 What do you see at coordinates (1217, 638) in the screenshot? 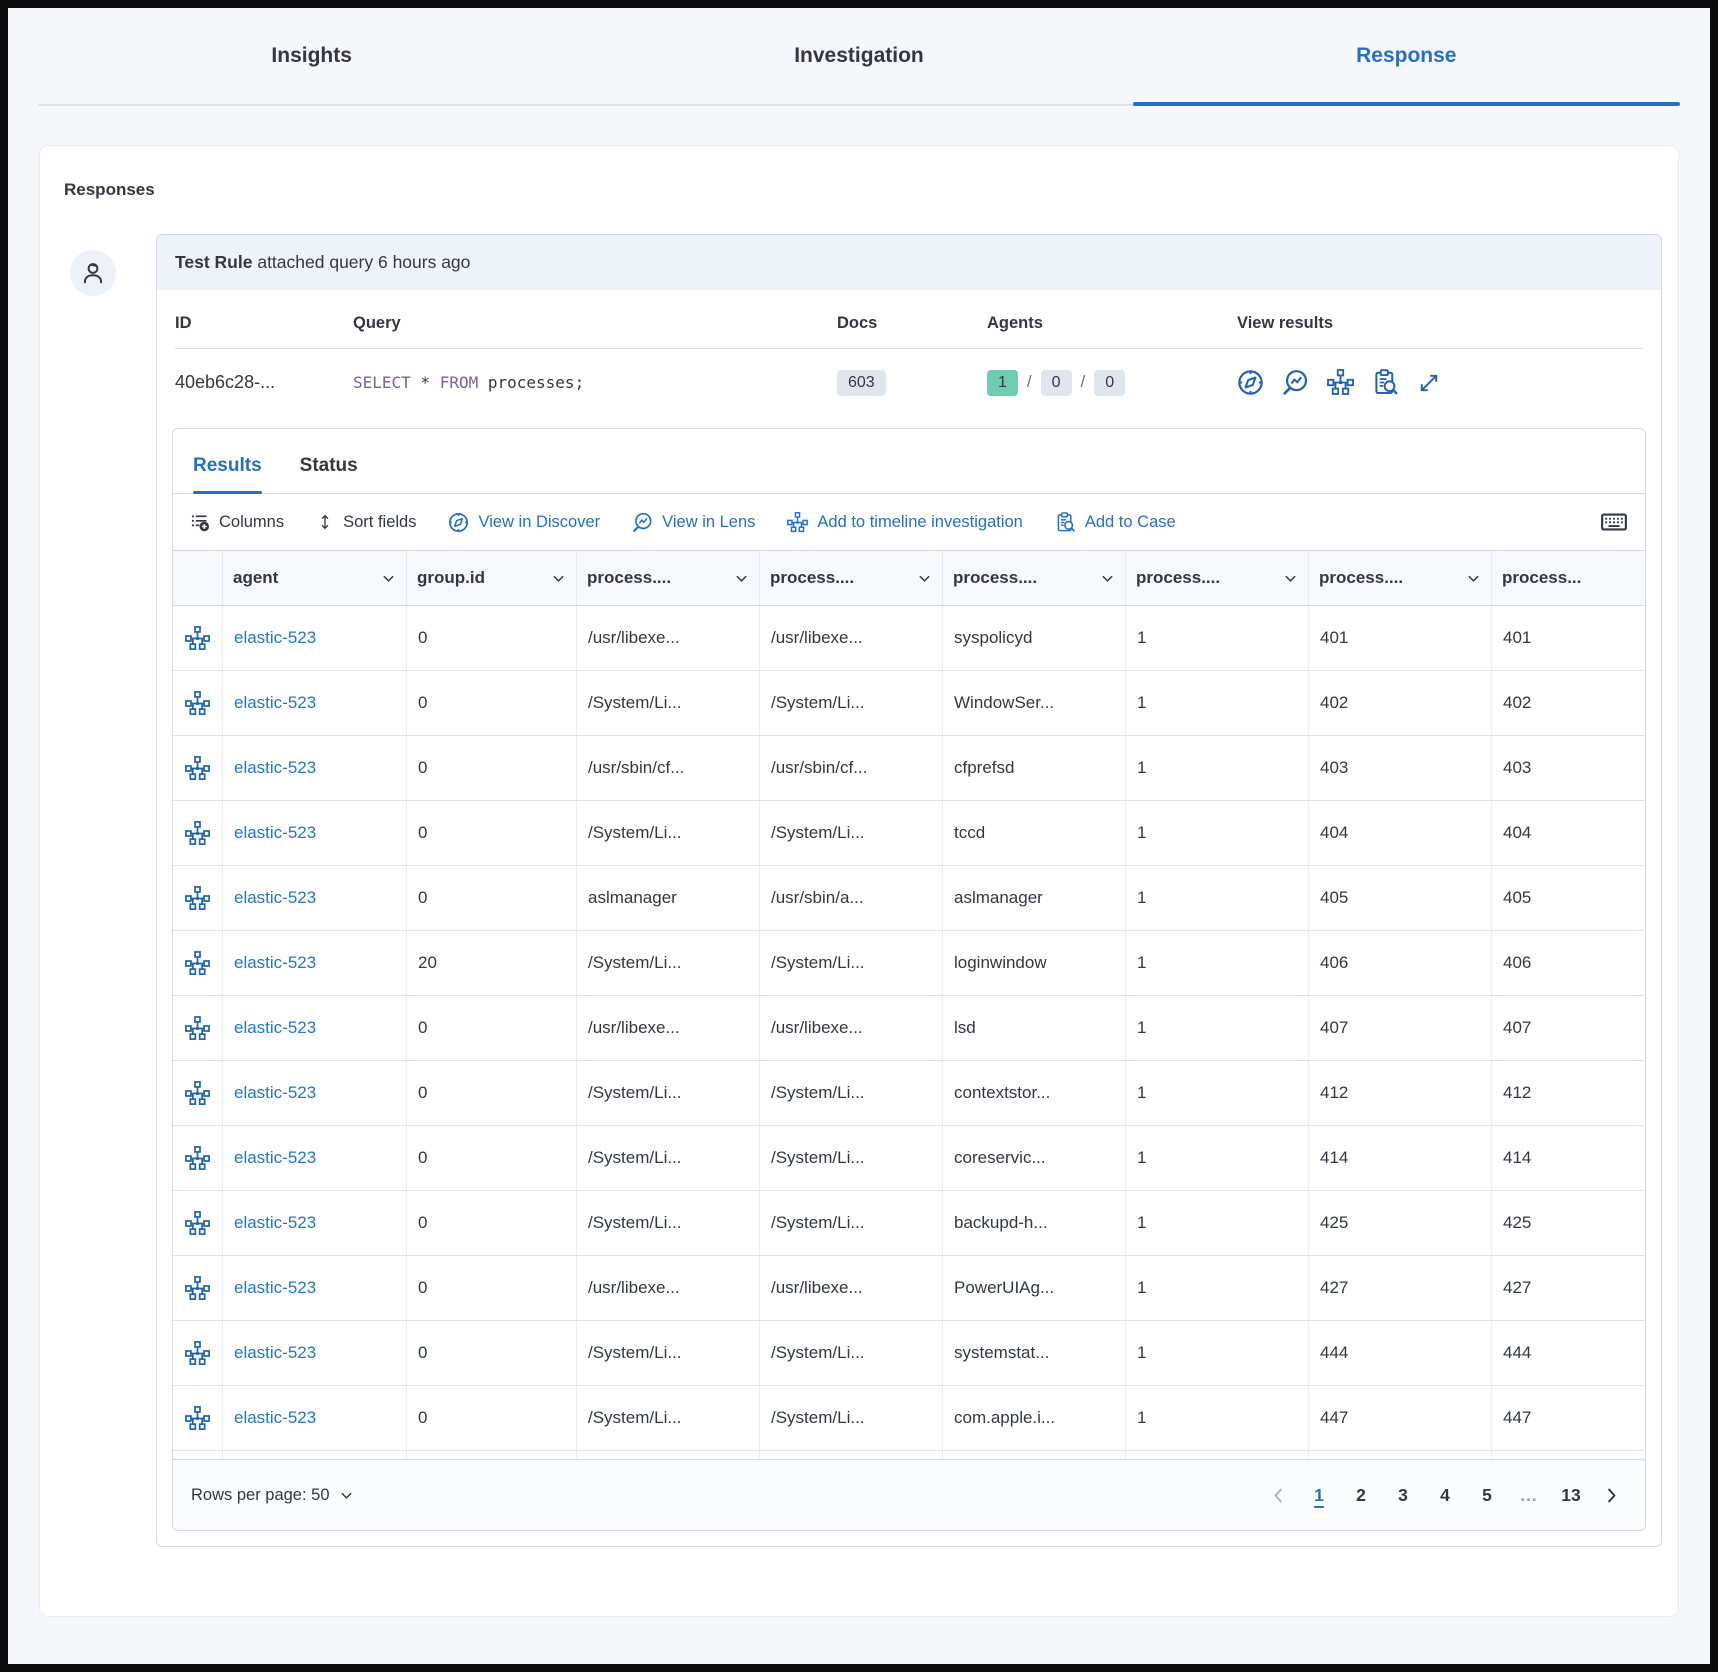
I see `table-cell: 1` at bounding box center [1217, 638].